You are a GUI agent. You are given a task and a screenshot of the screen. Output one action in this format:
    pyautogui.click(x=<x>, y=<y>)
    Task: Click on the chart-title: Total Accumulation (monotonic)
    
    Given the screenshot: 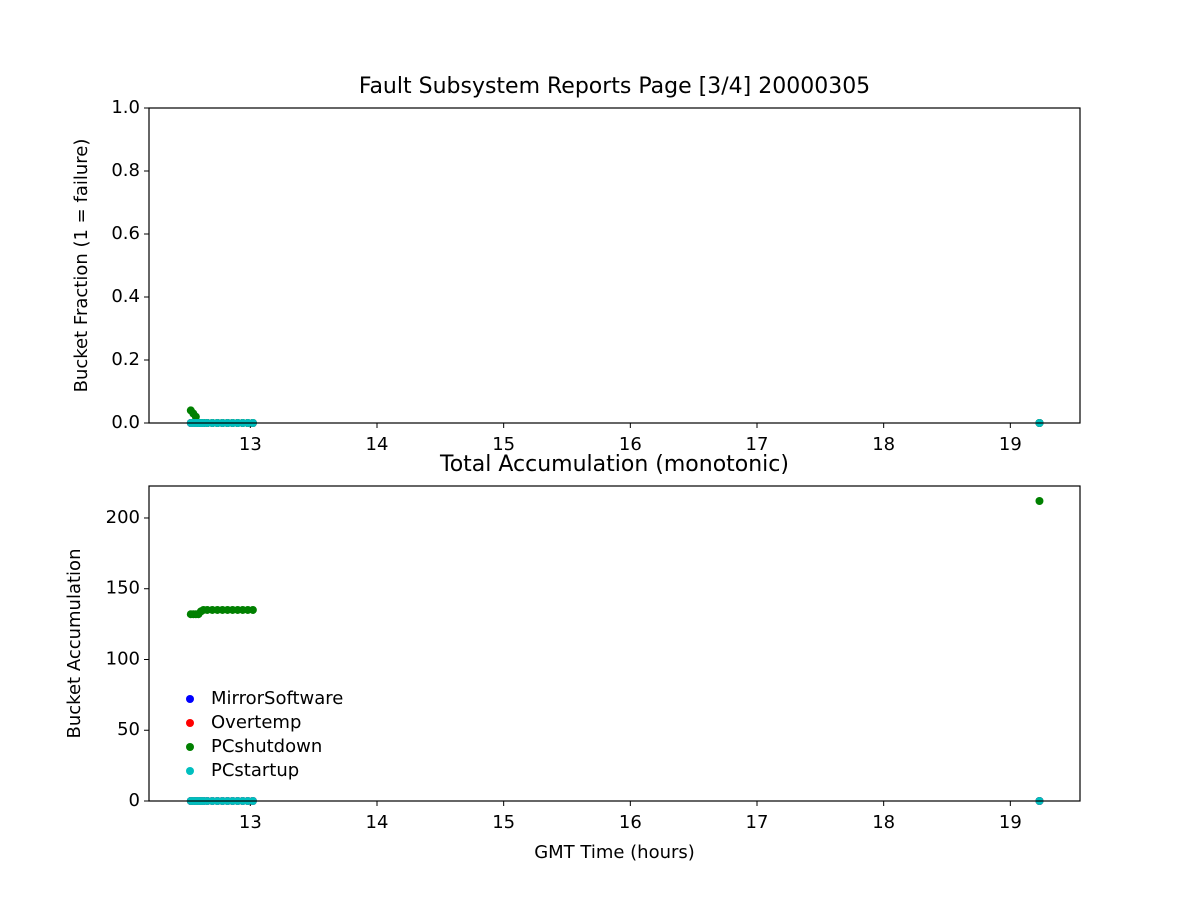 What is the action you would take?
    pyautogui.click(x=614, y=464)
    